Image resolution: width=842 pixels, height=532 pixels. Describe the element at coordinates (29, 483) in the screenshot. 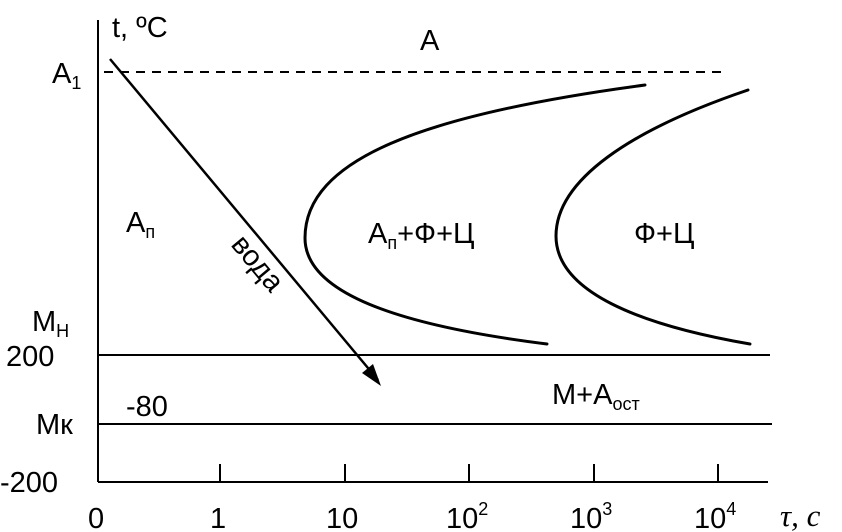

I see `label-minus-200: -200` at that location.